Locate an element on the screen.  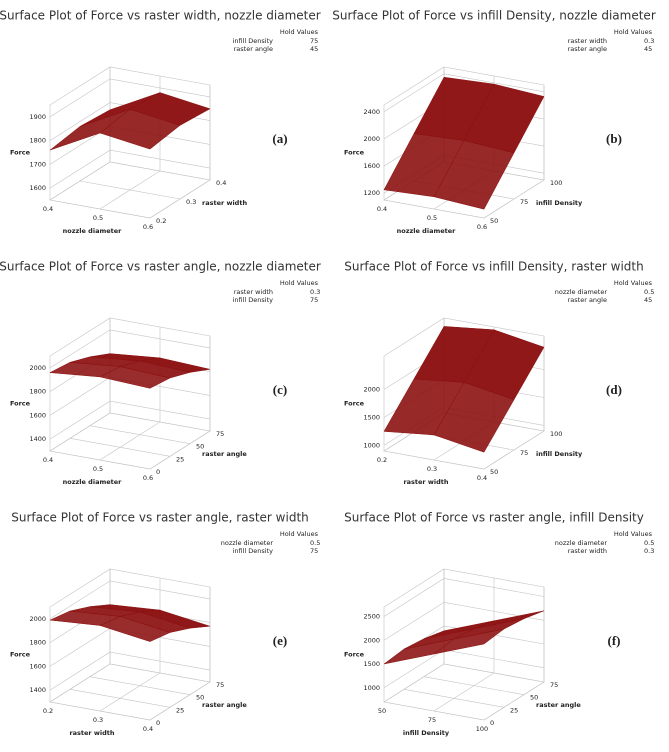
panel-label: (f) is located at coordinates (614, 640).